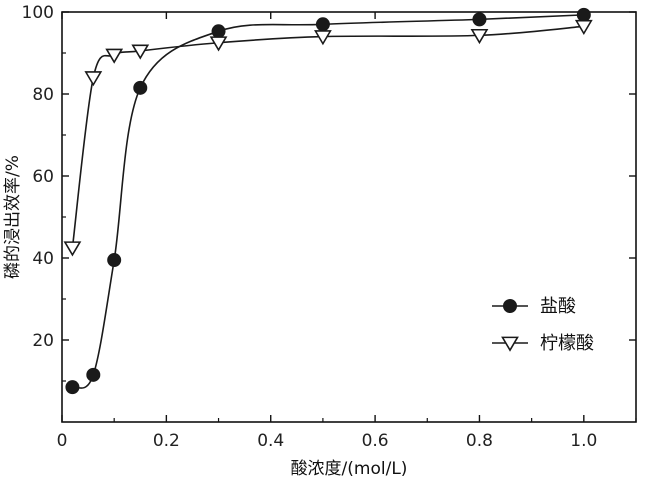  I want to click on x-tick-label: 0.2, so click(166, 441).